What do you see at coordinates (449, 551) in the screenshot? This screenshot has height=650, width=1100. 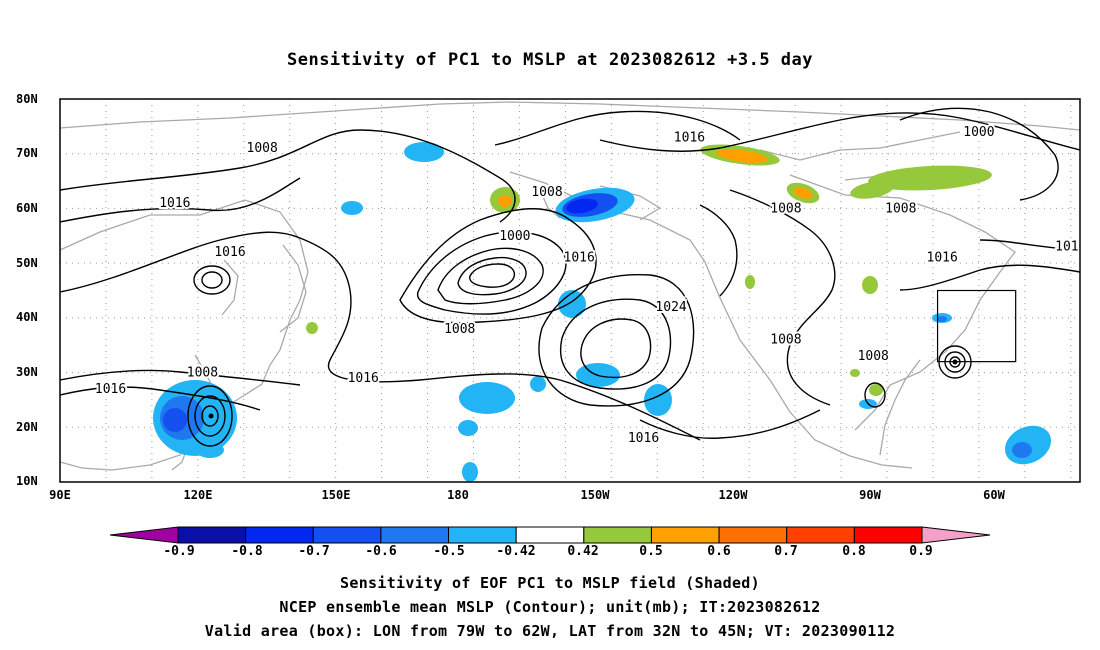 I see `colorbar-label: -0.5` at bounding box center [449, 551].